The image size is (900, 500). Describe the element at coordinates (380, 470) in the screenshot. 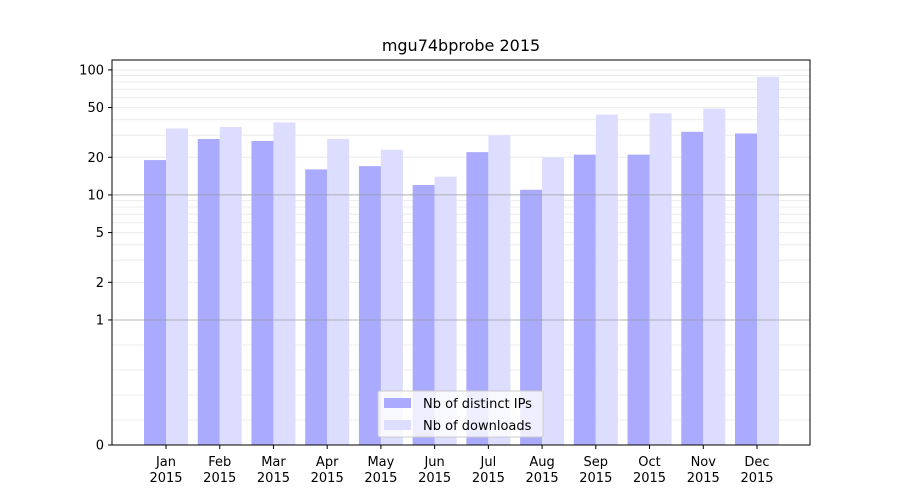

I see `x-tick-label: May 2015` at that location.